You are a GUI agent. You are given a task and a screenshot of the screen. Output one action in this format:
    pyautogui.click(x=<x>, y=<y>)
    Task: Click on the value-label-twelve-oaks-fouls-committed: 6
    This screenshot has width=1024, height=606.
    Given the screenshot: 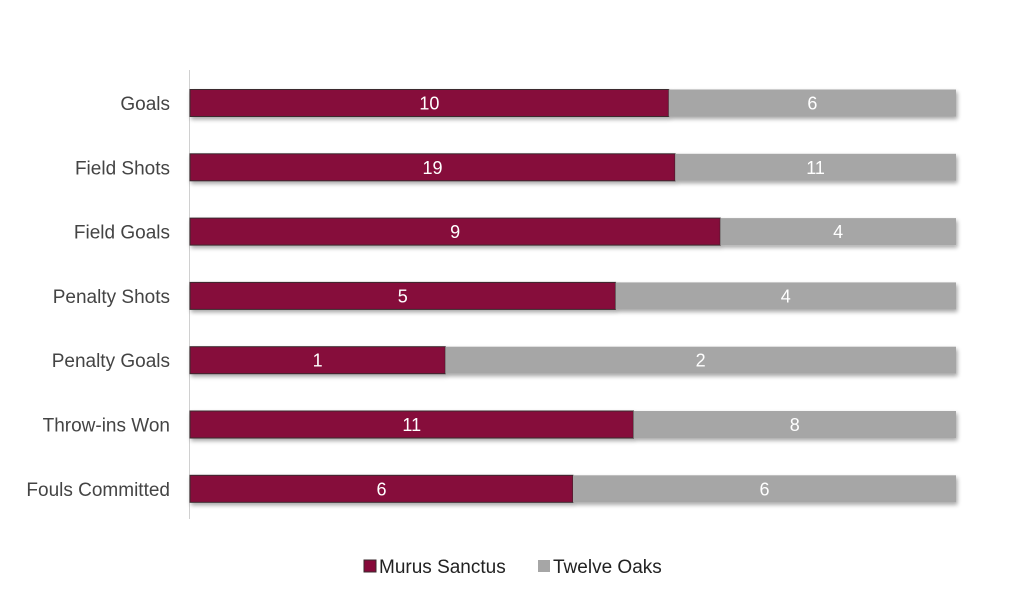 What is the action you would take?
    pyautogui.click(x=764, y=489)
    